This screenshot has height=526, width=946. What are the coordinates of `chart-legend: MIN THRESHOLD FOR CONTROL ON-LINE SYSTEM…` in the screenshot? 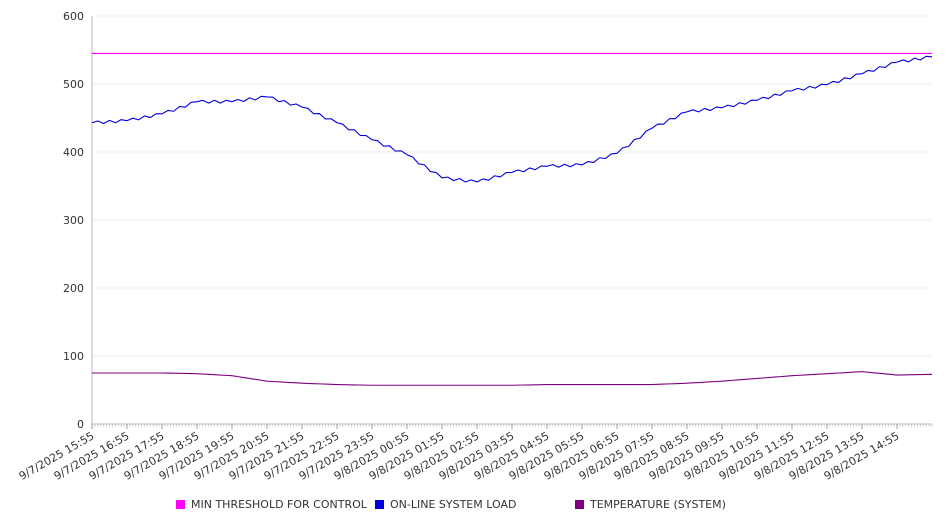 It's located at (473, 506).